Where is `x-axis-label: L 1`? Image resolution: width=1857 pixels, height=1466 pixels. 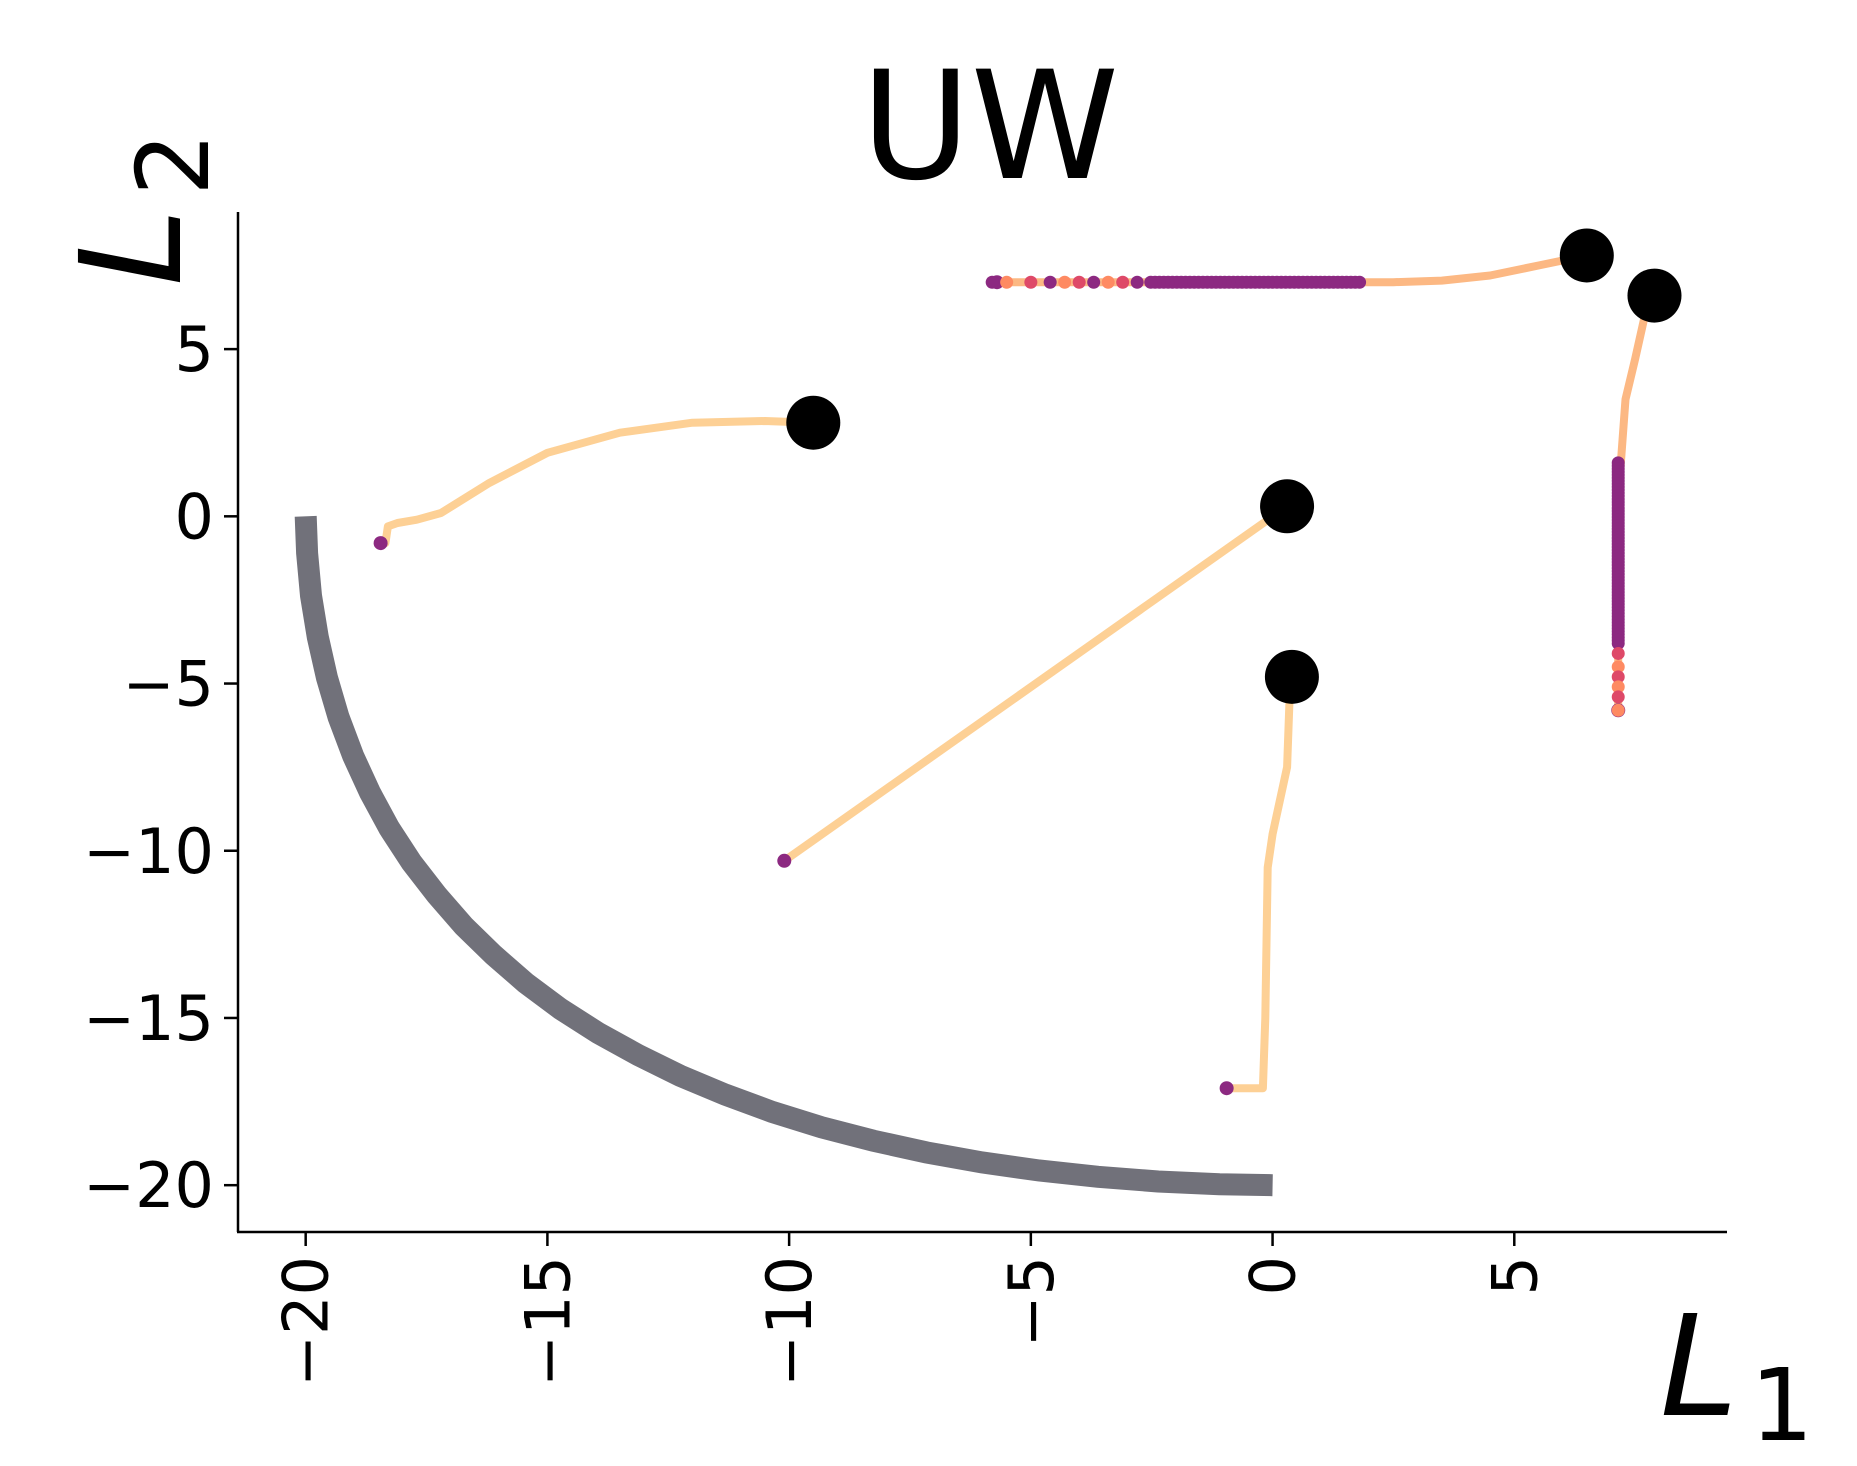
x-axis-label: L 1 is located at coordinates (1737, 1375).